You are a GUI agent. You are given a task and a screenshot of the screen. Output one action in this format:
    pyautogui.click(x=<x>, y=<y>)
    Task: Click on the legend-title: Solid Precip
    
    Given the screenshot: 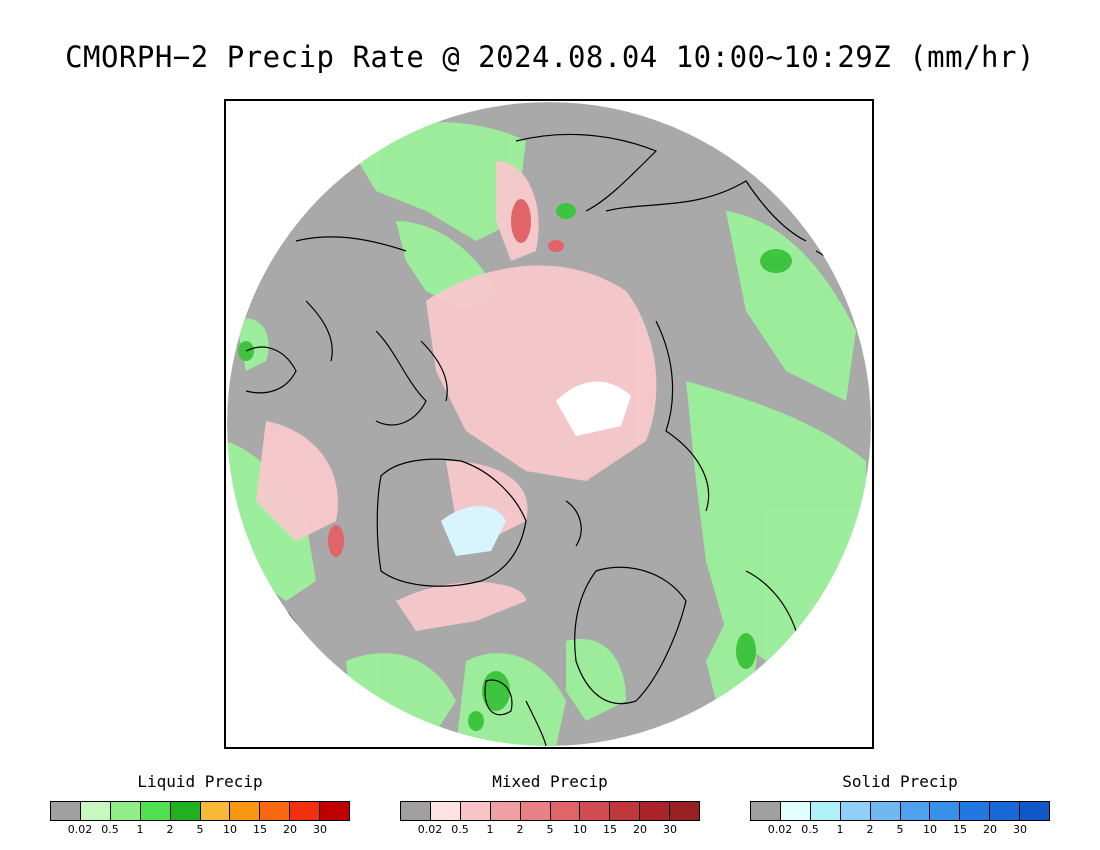 What is the action you would take?
    pyautogui.click(x=900, y=781)
    